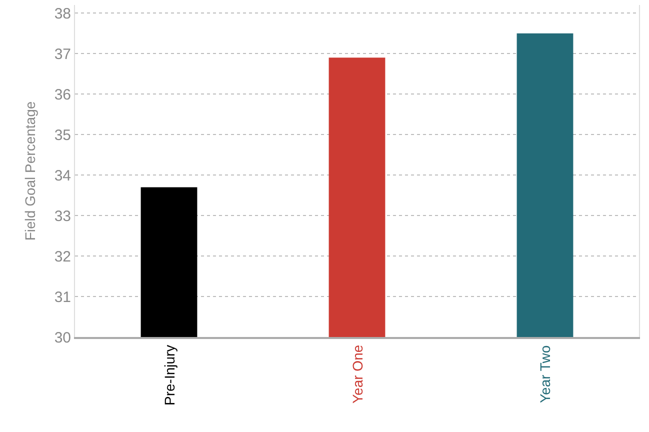 The width and height of the screenshot is (649, 432). What do you see at coordinates (30, 171) in the screenshot?
I see `y-axis-title: Field Goal Percentage` at bounding box center [30, 171].